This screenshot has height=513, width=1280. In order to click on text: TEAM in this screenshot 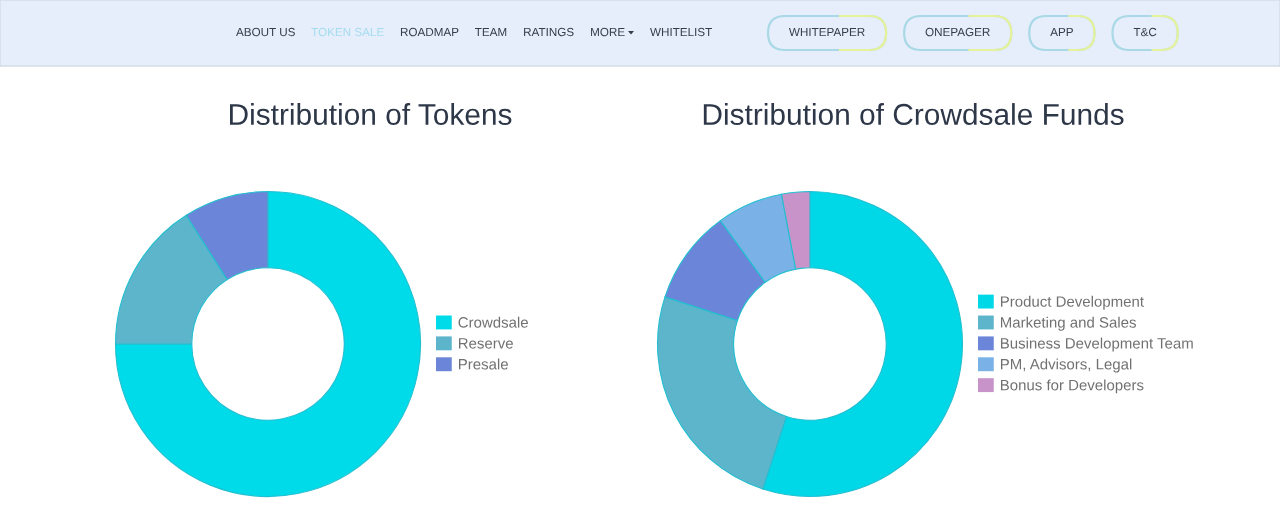, I will do `click(491, 32)`.